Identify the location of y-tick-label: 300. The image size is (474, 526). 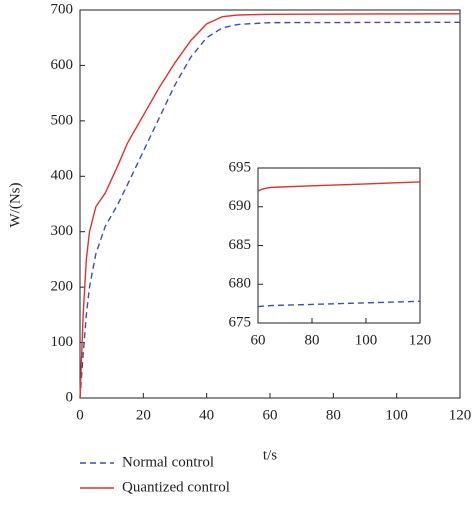
(62, 231).